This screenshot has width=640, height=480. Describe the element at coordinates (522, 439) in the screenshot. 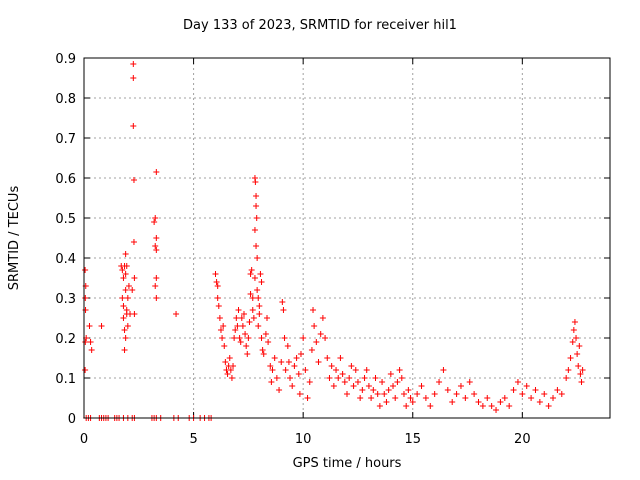

I see `x-tick-label: 20` at that location.